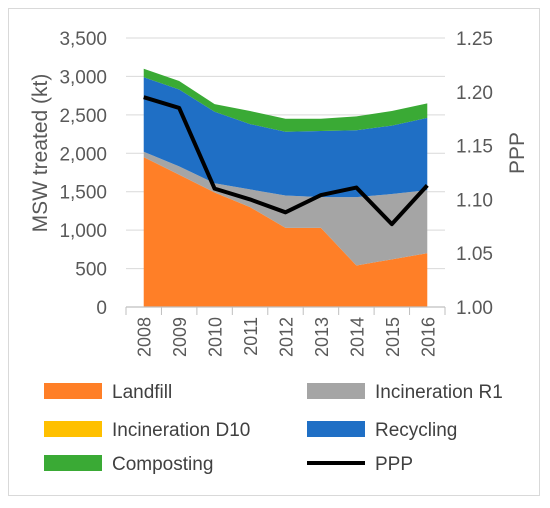  What do you see at coordinates (285, 137) in the screenshot?
I see `area-recycling` at bounding box center [285, 137].